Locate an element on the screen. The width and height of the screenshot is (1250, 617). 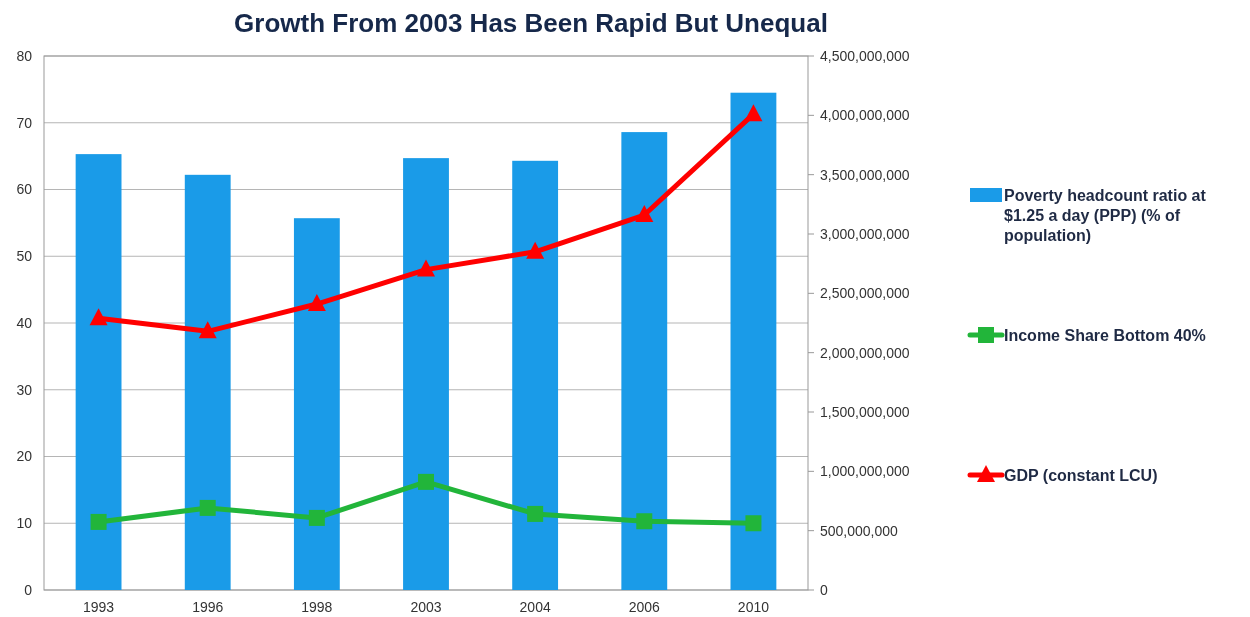
y-tick-label: 40 is located at coordinates (24, 322).